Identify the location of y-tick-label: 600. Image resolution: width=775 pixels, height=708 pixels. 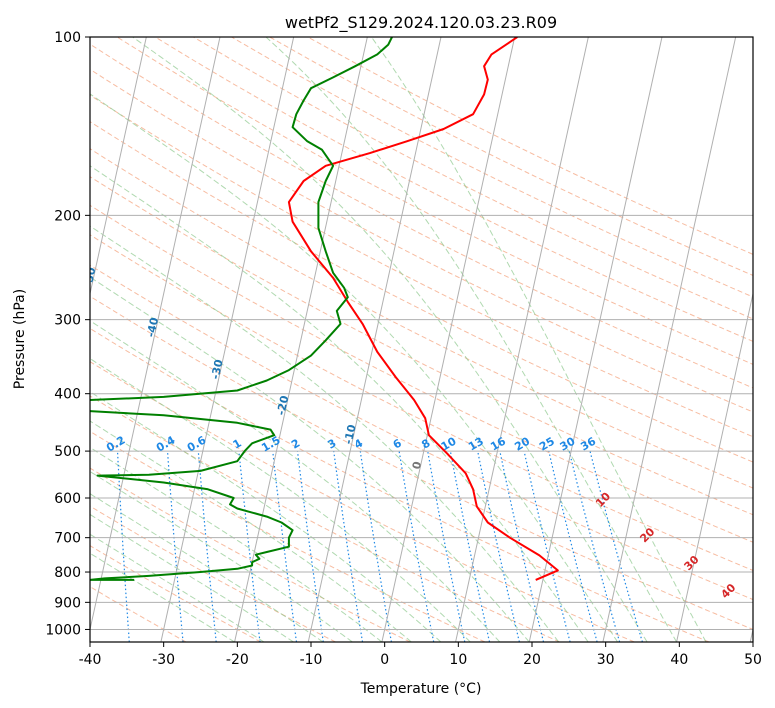
(67, 499).